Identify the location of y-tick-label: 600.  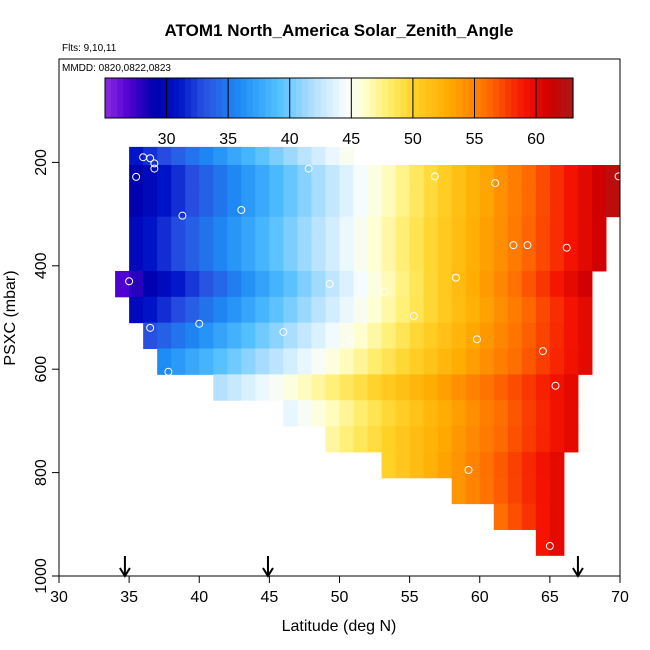
(41, 369).